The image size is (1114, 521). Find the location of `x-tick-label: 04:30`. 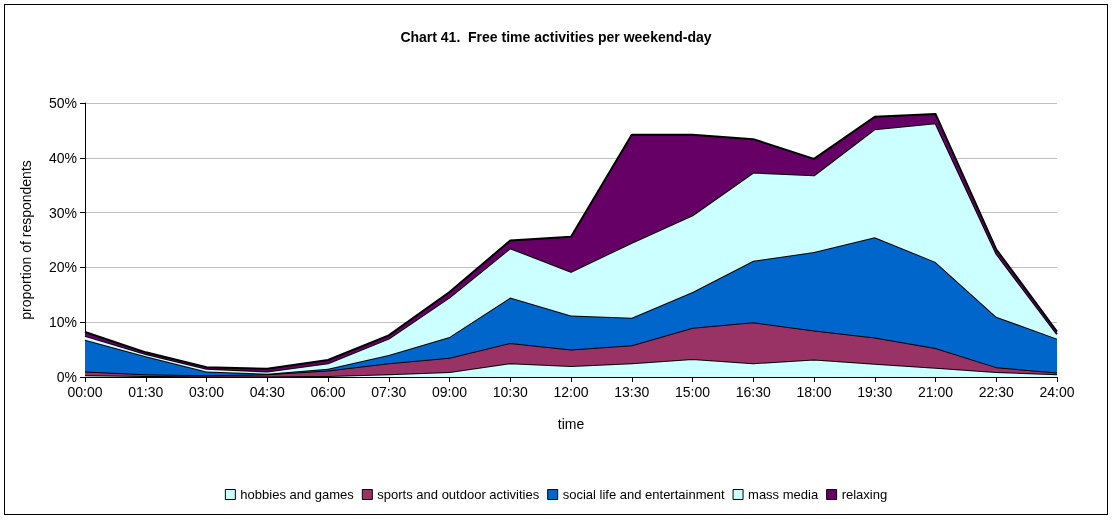

x-tick-label: 04:30 is located at coordinates (267, 392).